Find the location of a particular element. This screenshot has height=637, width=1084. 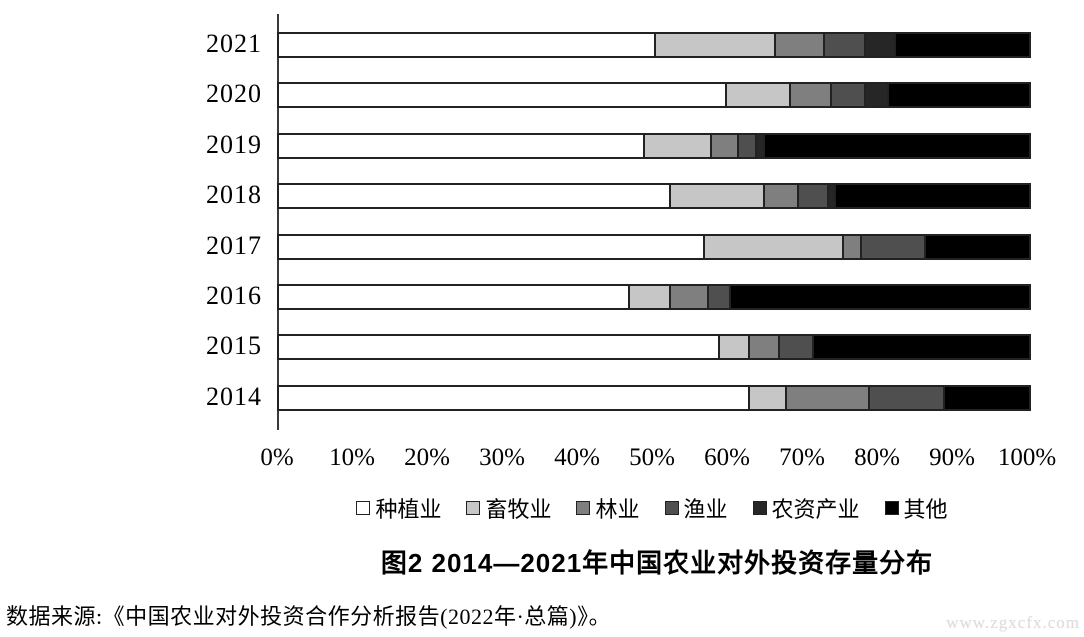

x-tick-label-0: 0% is located at coordinates (277, 457).